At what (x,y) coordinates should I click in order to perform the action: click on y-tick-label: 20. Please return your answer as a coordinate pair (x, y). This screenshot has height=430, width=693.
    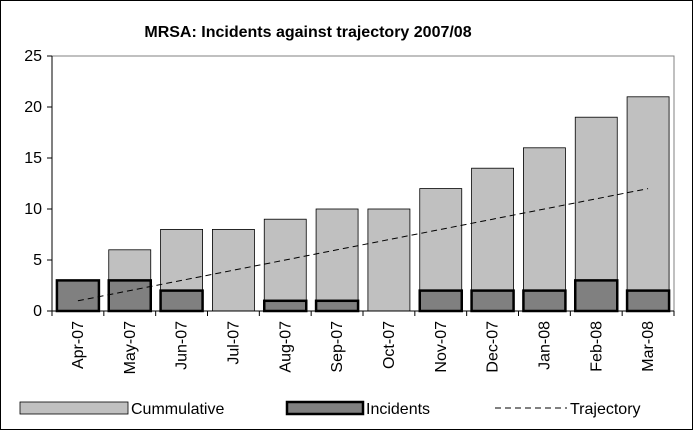
    Looking at the image, I should click on (33, 107).